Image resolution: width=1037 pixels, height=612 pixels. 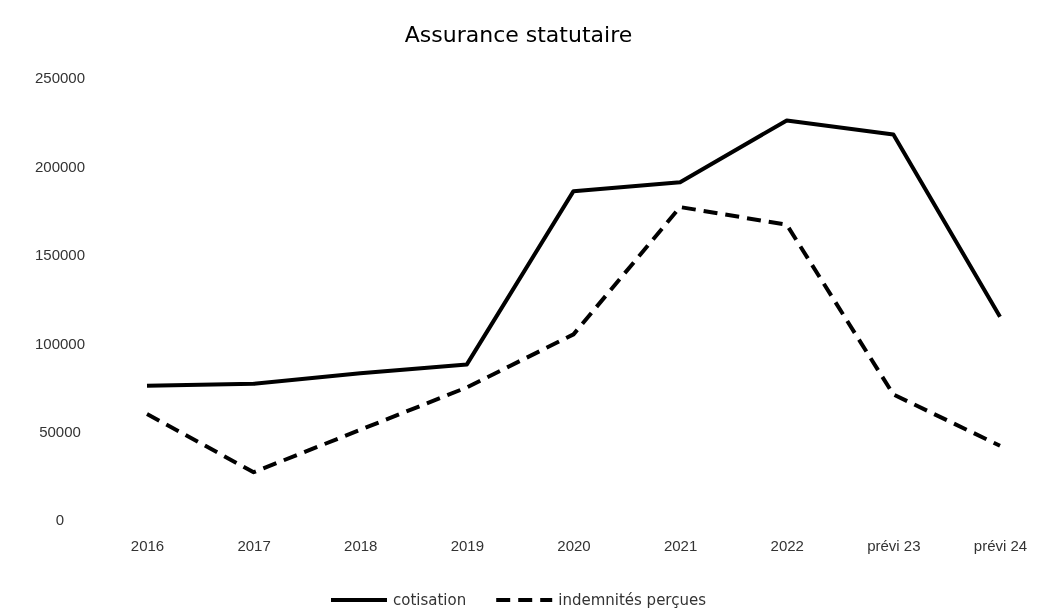 I want to click on legend-label: cotisation, so click(x=429, y=600).